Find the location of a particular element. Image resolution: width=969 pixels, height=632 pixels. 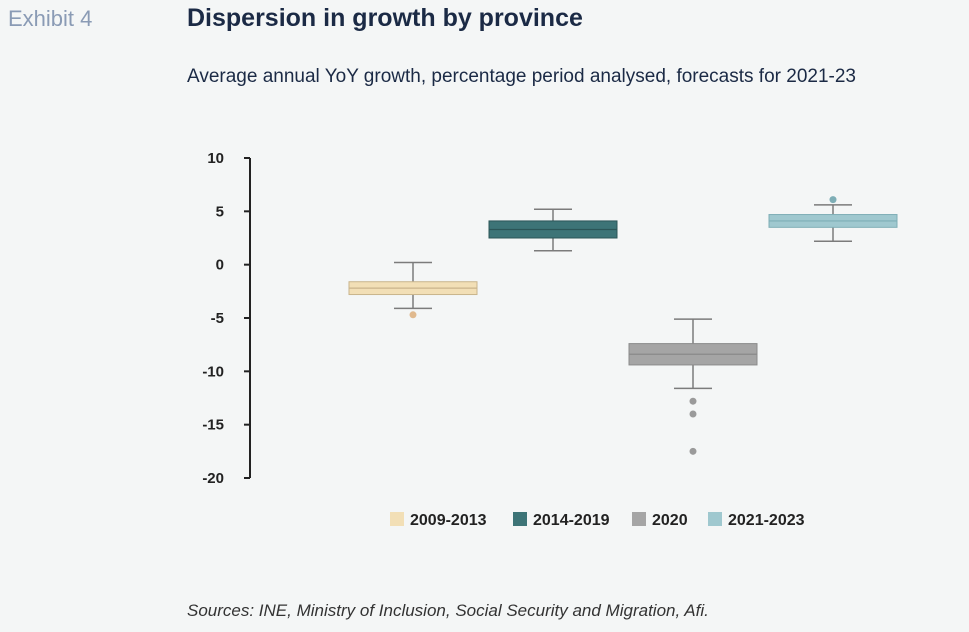

y-tick-label: 0 is located at coordinates (220, 265).